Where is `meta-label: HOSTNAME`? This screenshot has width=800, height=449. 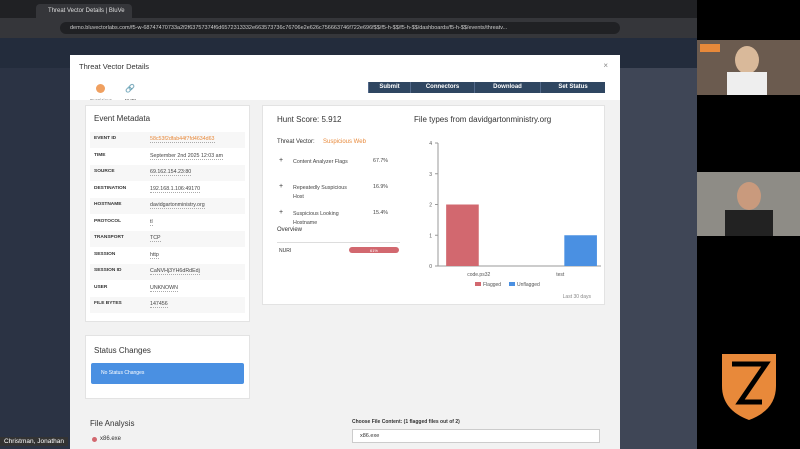 meta-label: HOSTNAME is located at coordinates (108, 204).